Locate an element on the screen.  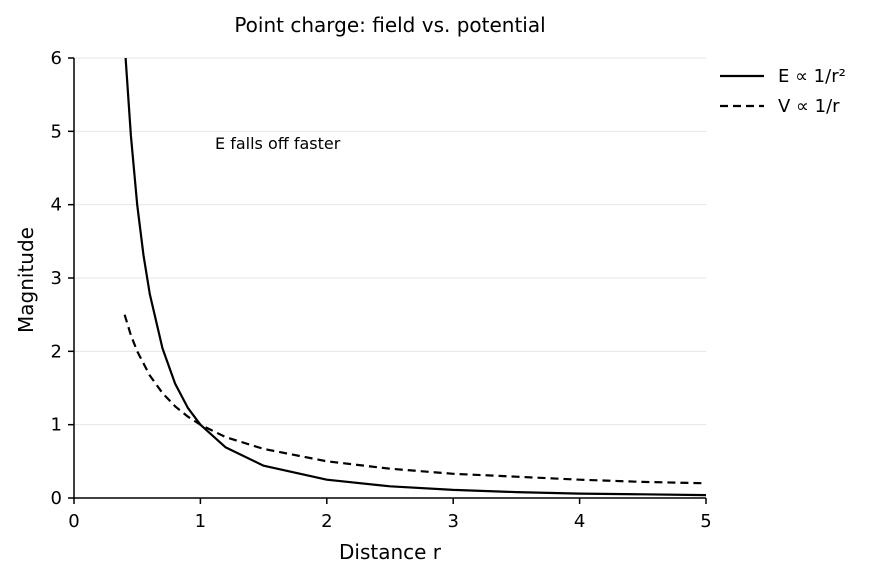
y-tick-label-2: 2 is located at coordinates (56, 351).